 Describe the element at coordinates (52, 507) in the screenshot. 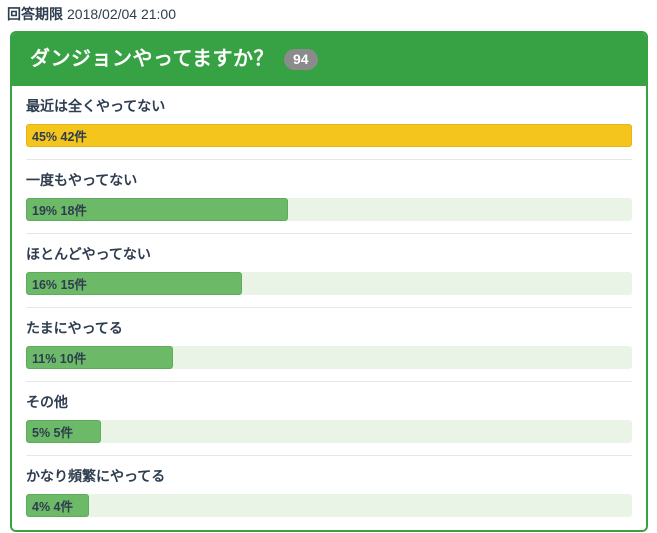

I see `result-bar-stat: 4% 4件` at that location.